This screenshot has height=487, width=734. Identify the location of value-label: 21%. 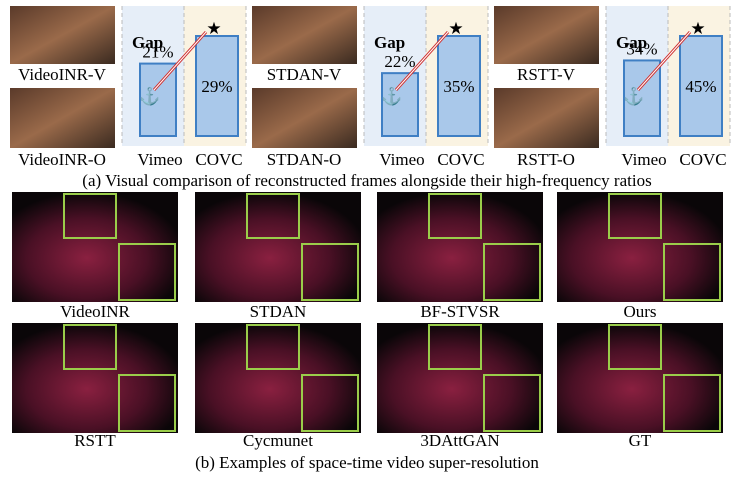
(157, 51).